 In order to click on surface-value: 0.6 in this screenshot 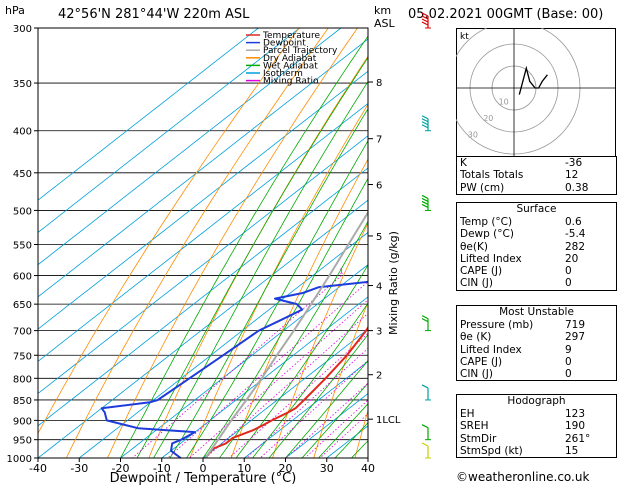, I will do `click(573, 222)`.